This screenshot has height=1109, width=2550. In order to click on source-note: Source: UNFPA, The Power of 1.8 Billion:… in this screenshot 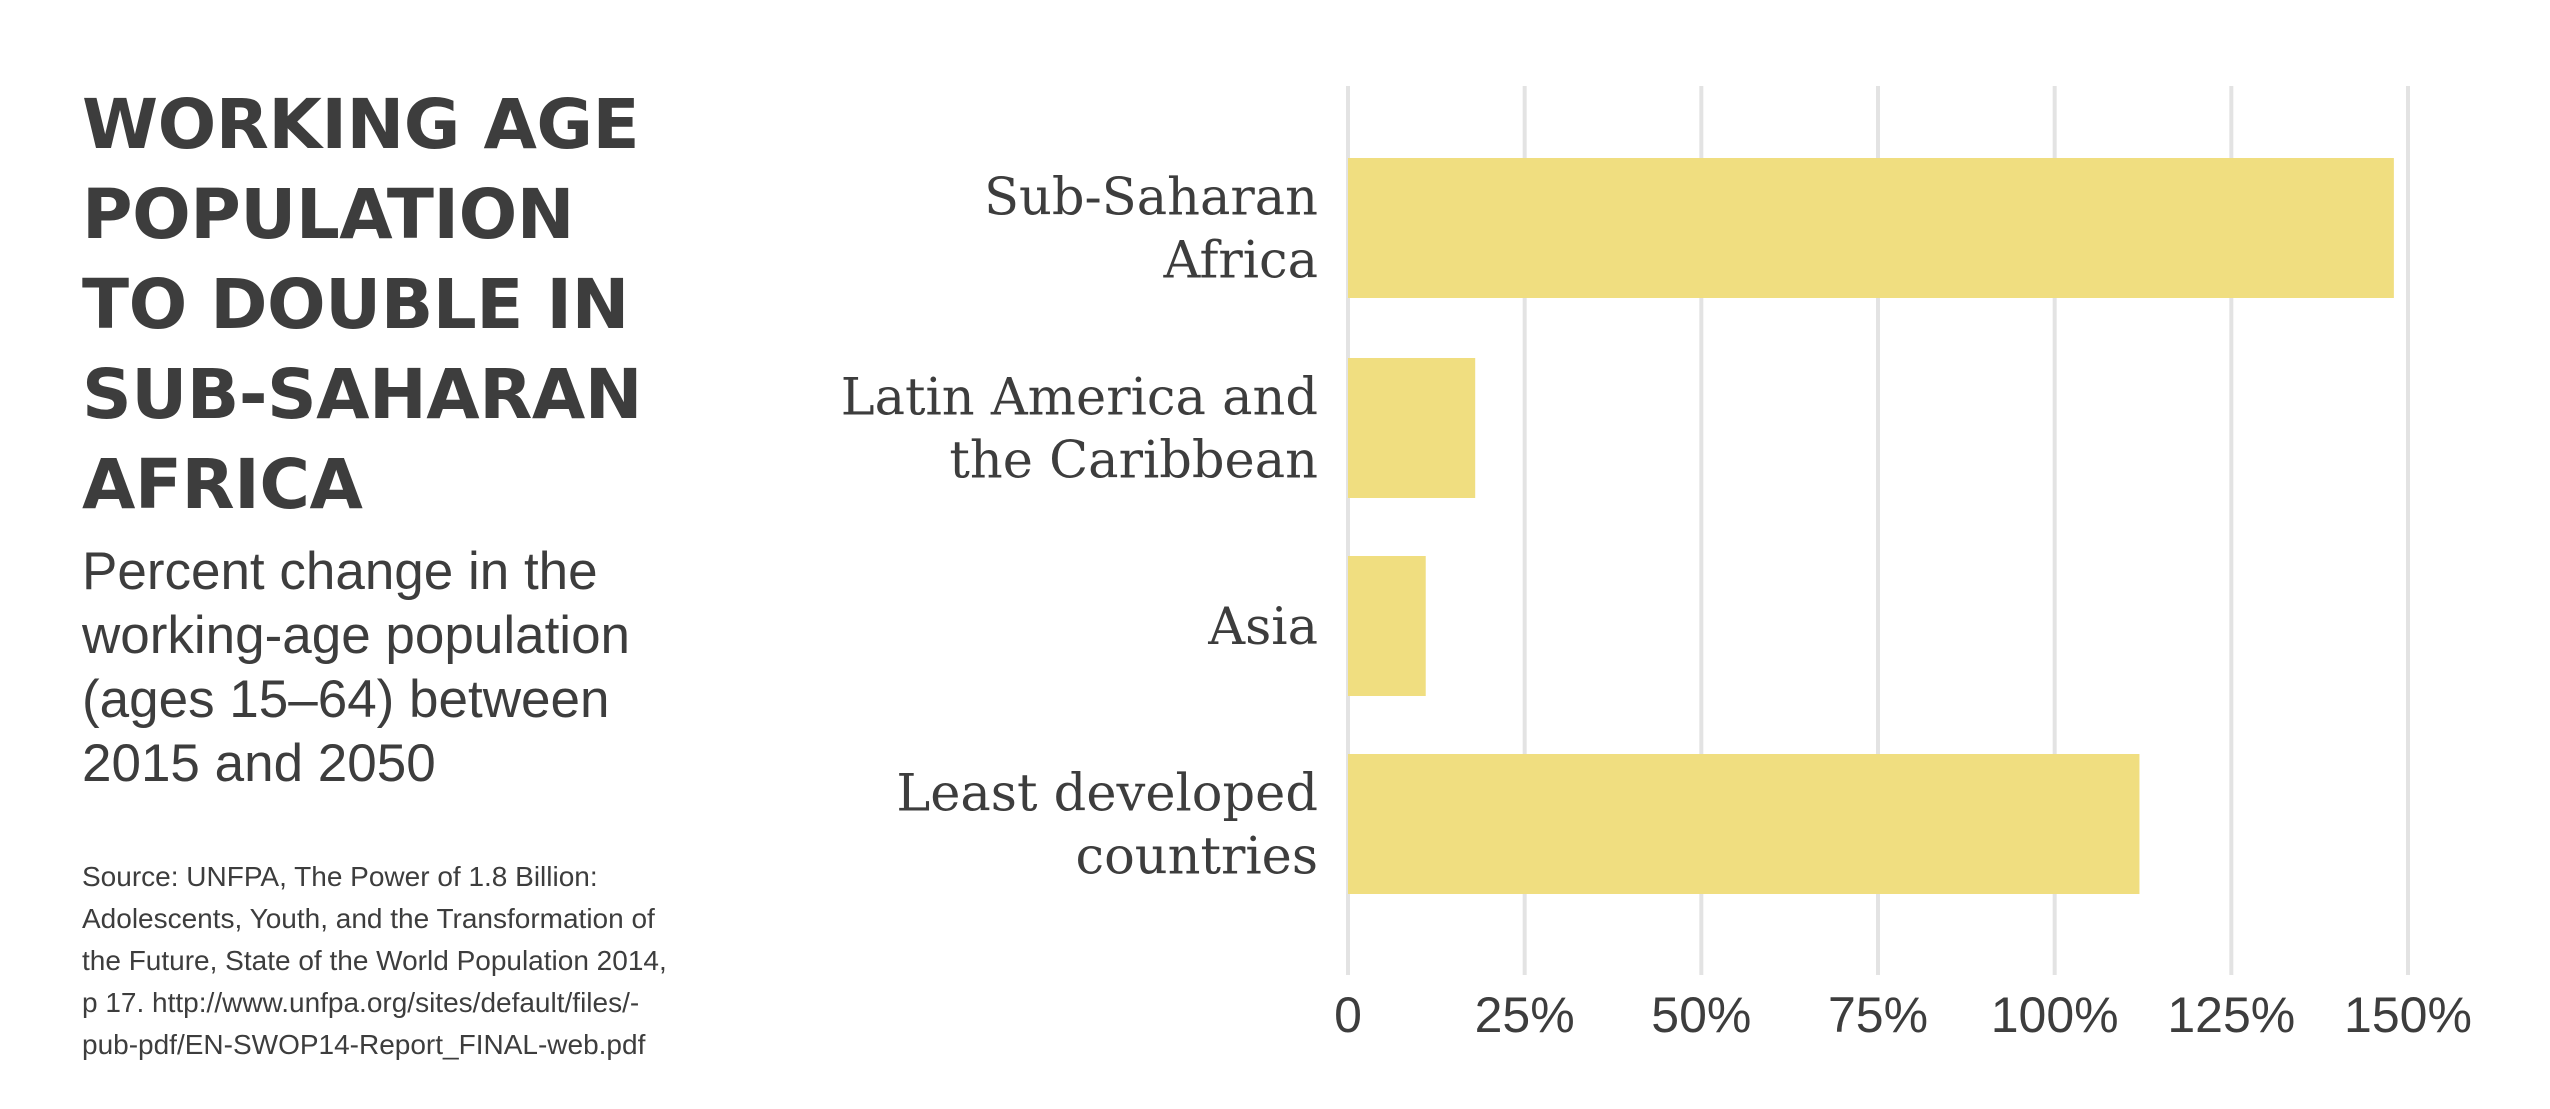, I will do `click(374, 960)`.